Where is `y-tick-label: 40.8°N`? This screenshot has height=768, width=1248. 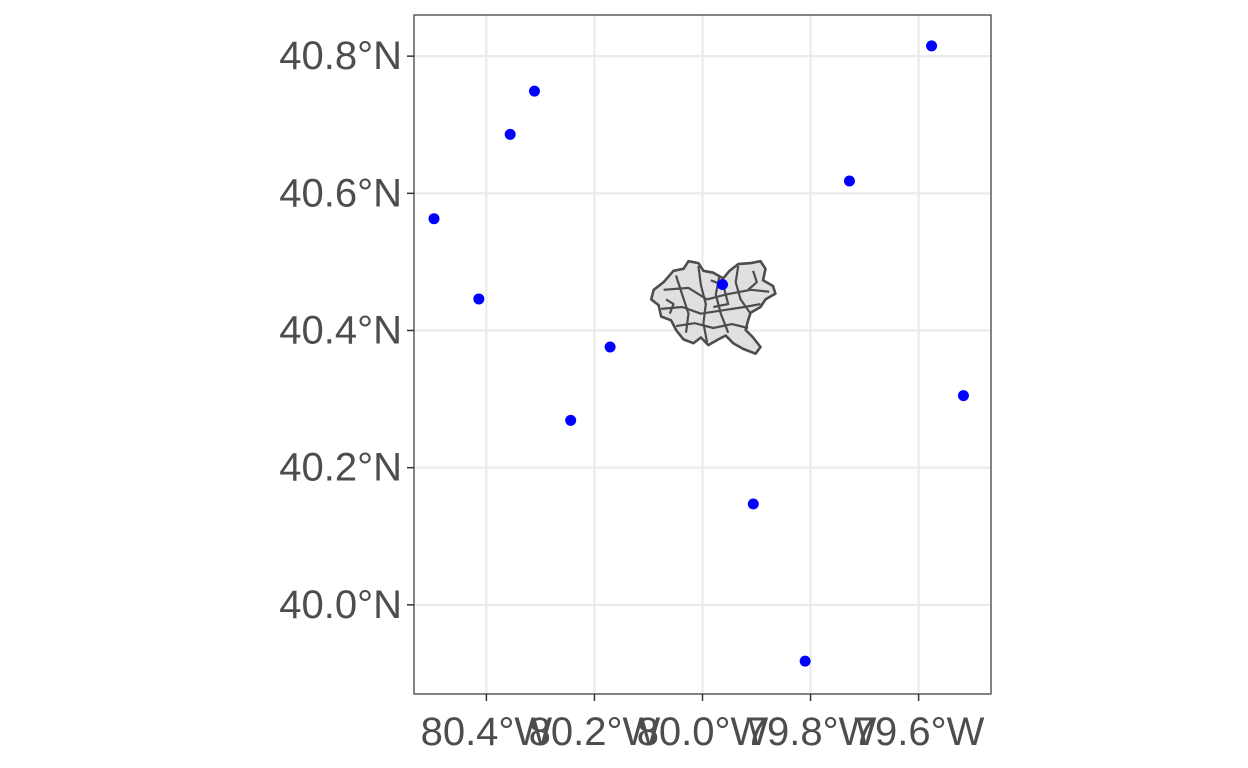
y-tick-label: 40.8°N is located at coordinates (340, 56).